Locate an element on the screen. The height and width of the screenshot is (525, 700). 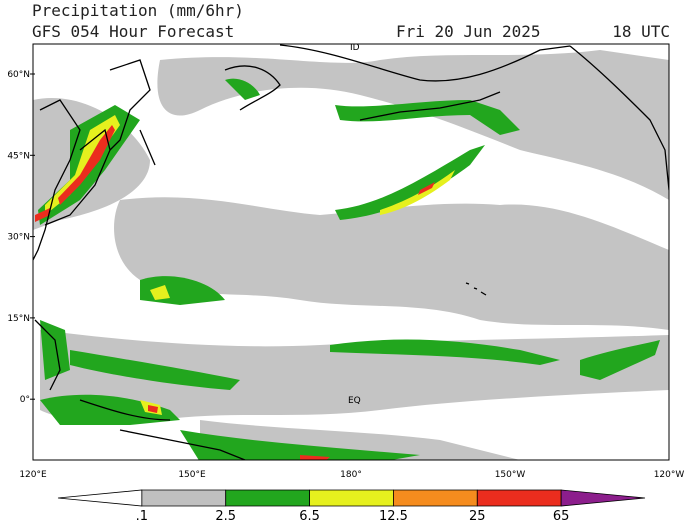
date: Fri 20 Jun 2025 is located at coordinates (468, 31).